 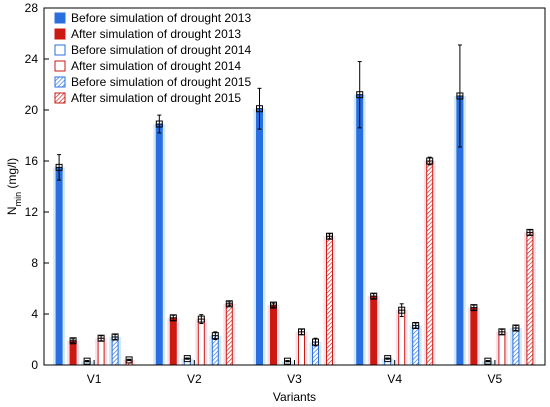 What do you see at coordinates (34, 314) in the screenshot?
I see `y-tick-label: 4` at bounding box center [34, 314].